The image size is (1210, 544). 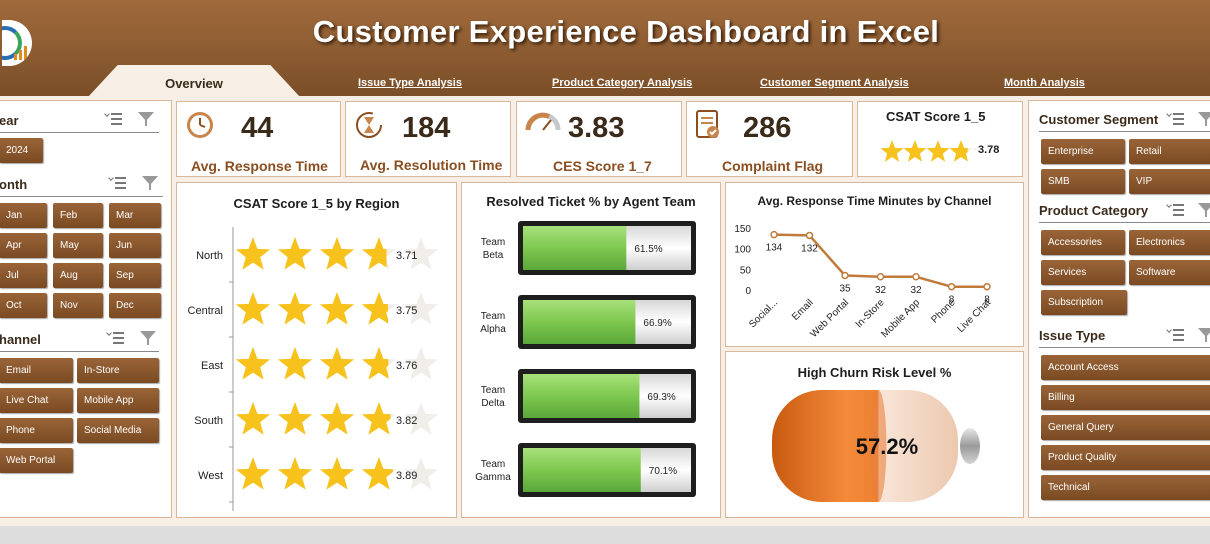 What do you see at coordinates (1125, 427) in the screenshot?
I see `slicer-issue-general-query: General Query` at bounding box center [1125, 427].